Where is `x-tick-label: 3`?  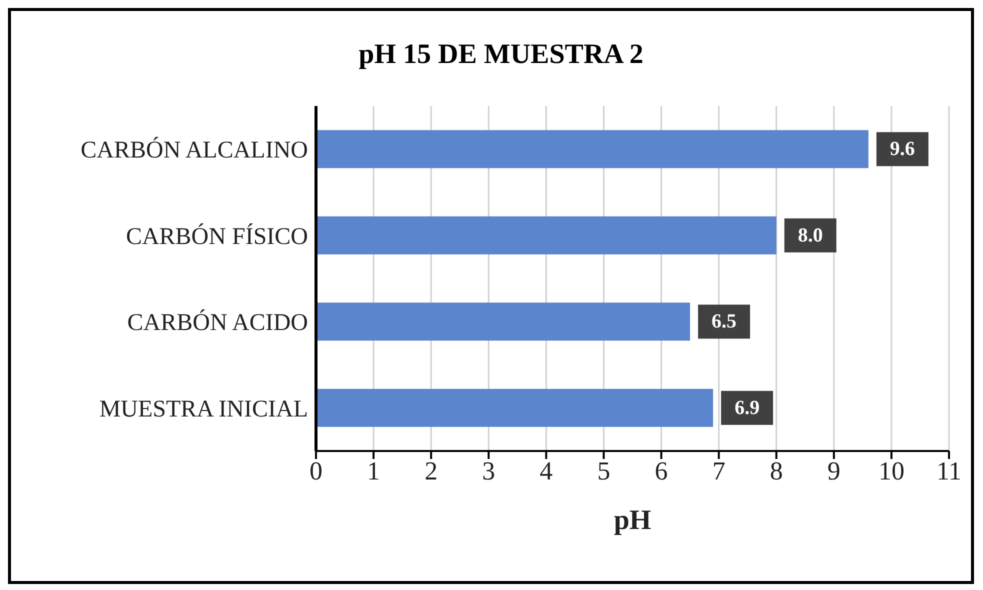 x-tick-label: 3 is located at coordinates (489, 471).